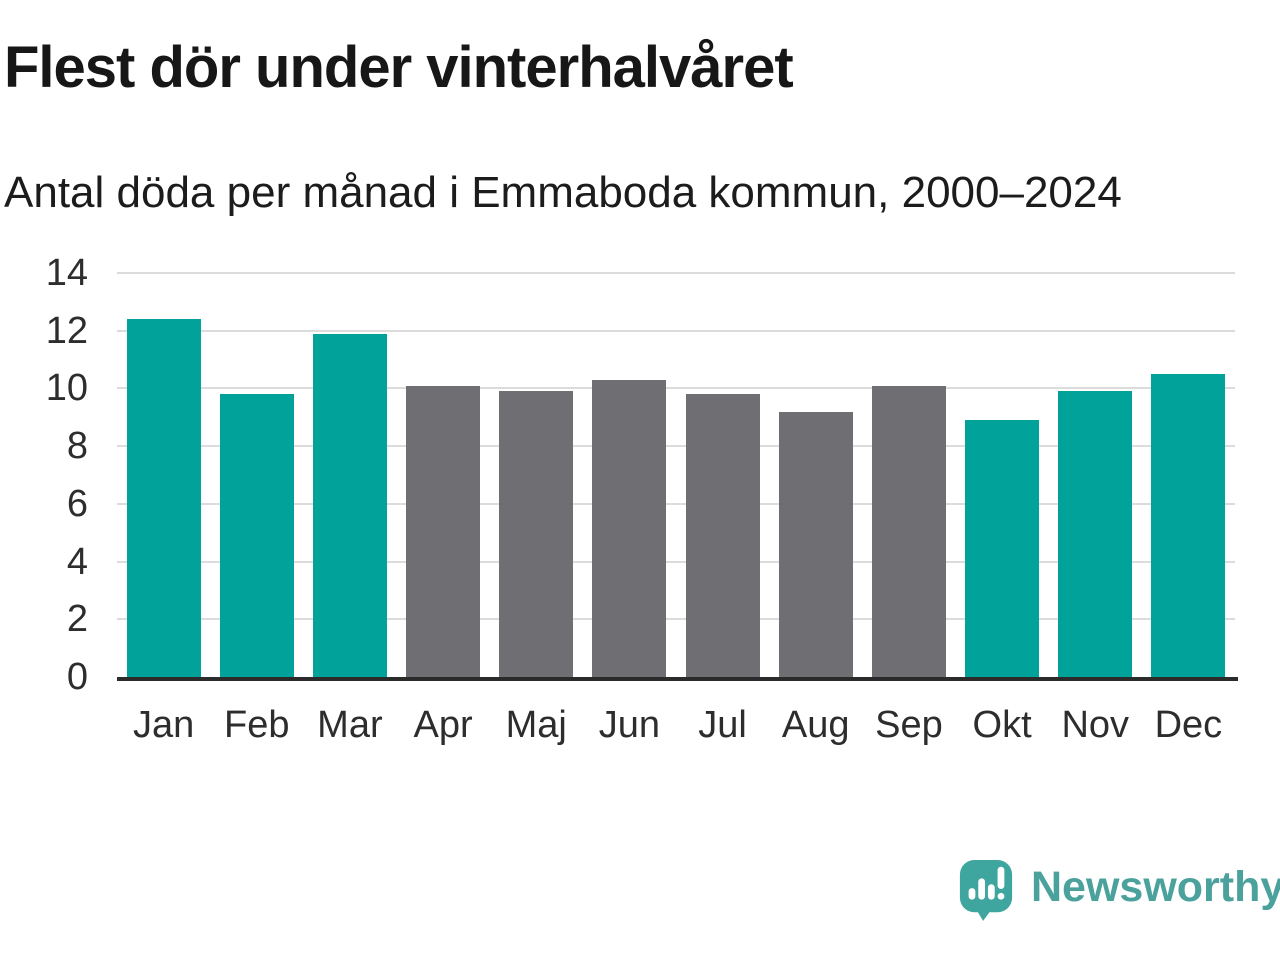 This screenshot has width=1280, height=960. Describe the element at coordinates (66, 330) in the screenshot. I see `y-tick-label-12: 12` at that location.